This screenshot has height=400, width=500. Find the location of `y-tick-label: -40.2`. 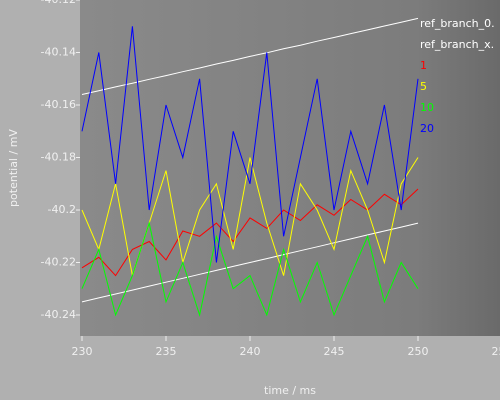

y-tick-label: -40.2 is located at coordinates (62, 209).